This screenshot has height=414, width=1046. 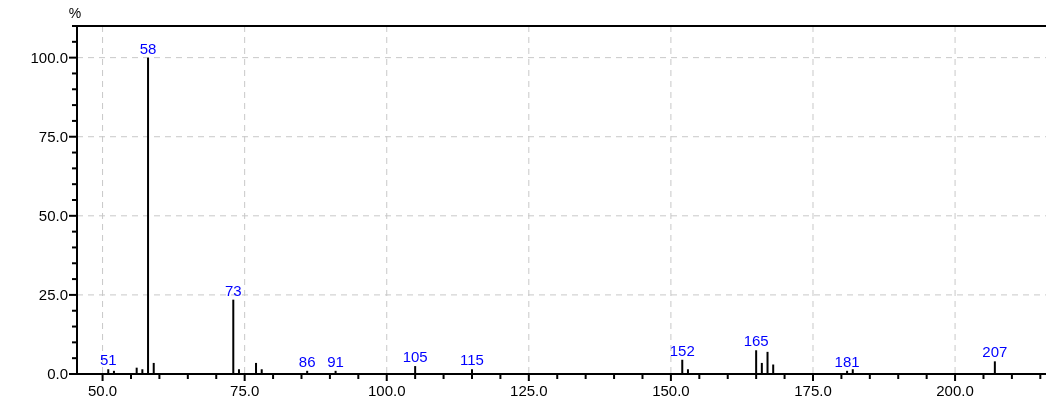 I want to click on annotation: 181, so click(x=847, y=361).